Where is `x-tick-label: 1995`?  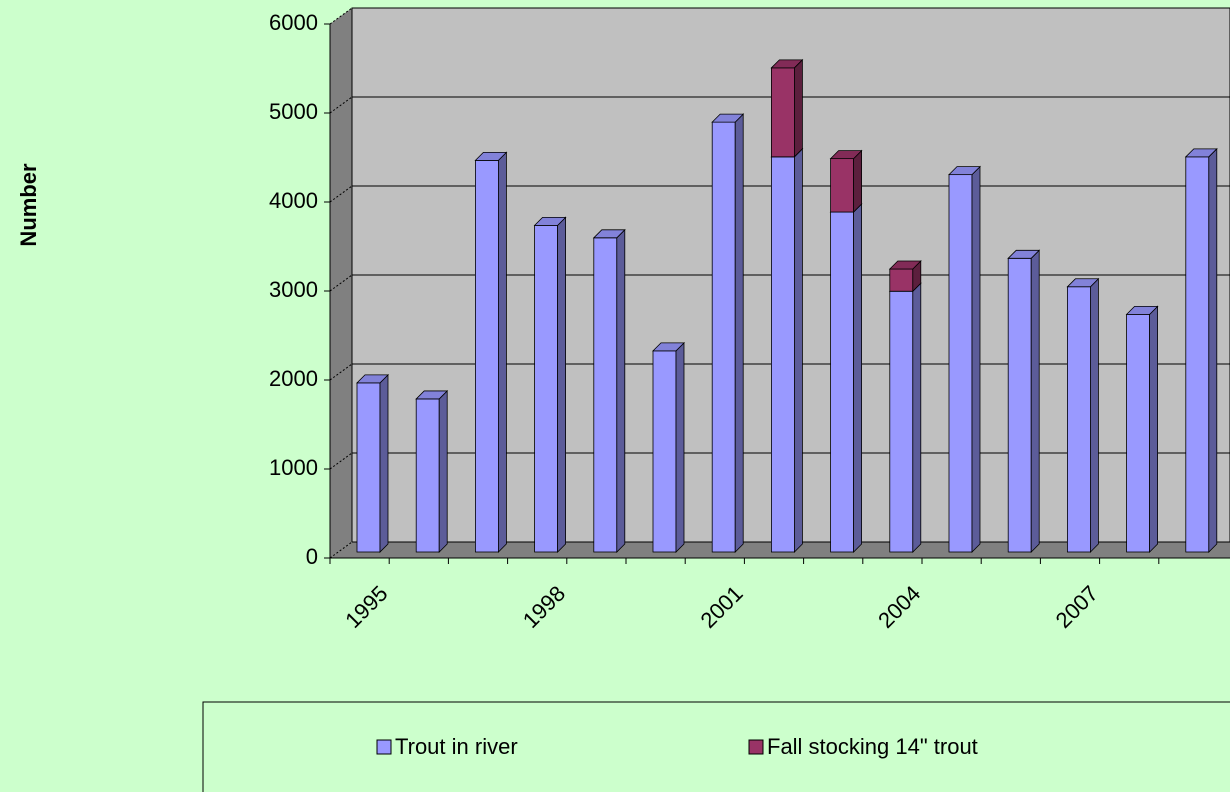 x-tick-label: 1995 is located at coordinates (366, 607).